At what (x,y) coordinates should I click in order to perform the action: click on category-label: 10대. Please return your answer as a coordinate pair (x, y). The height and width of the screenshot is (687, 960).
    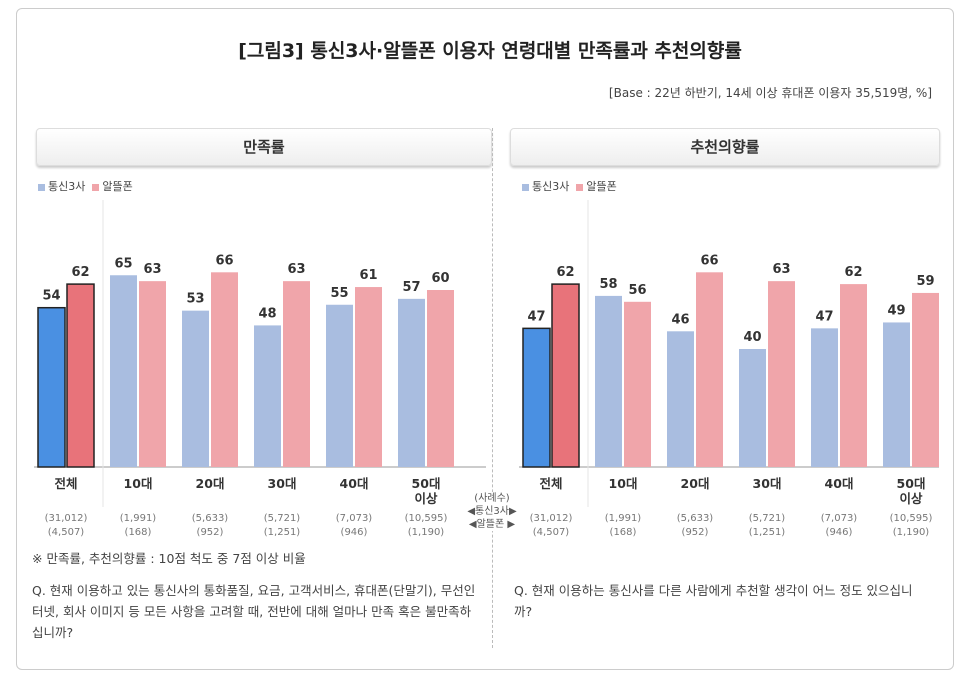
    Looking at the image, I should click on (138, 483).